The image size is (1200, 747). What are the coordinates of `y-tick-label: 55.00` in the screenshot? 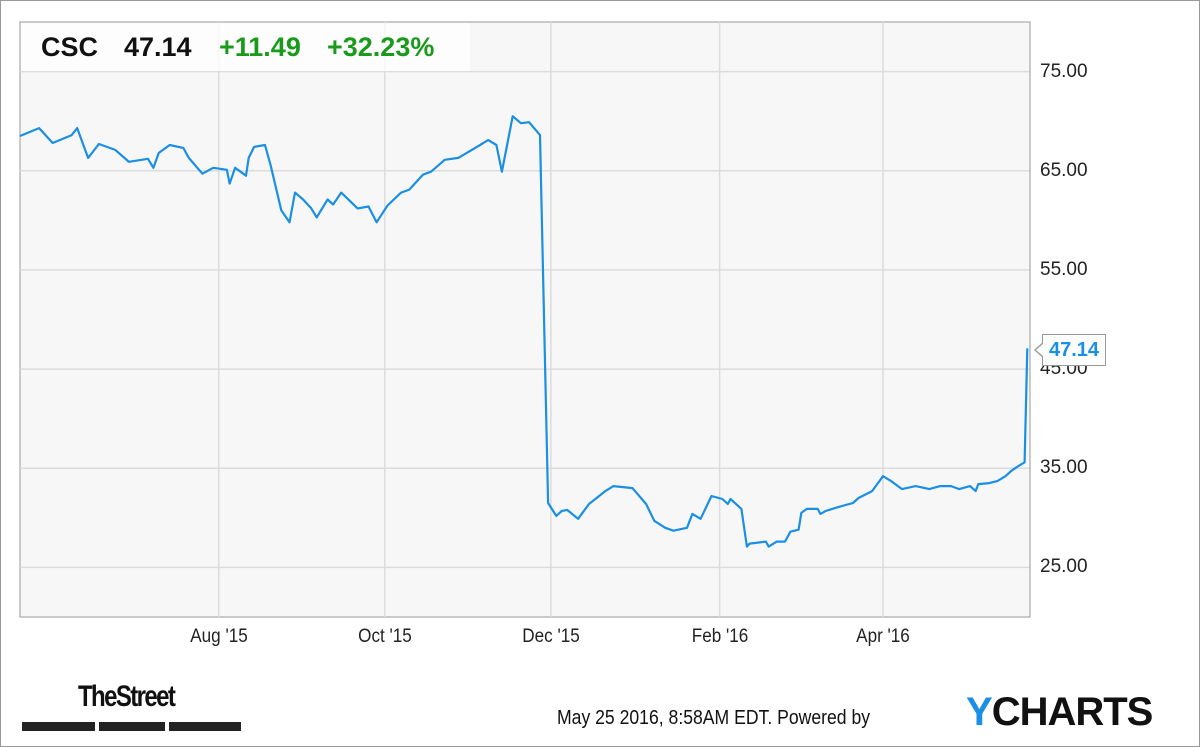 It's located at (1064, 269).